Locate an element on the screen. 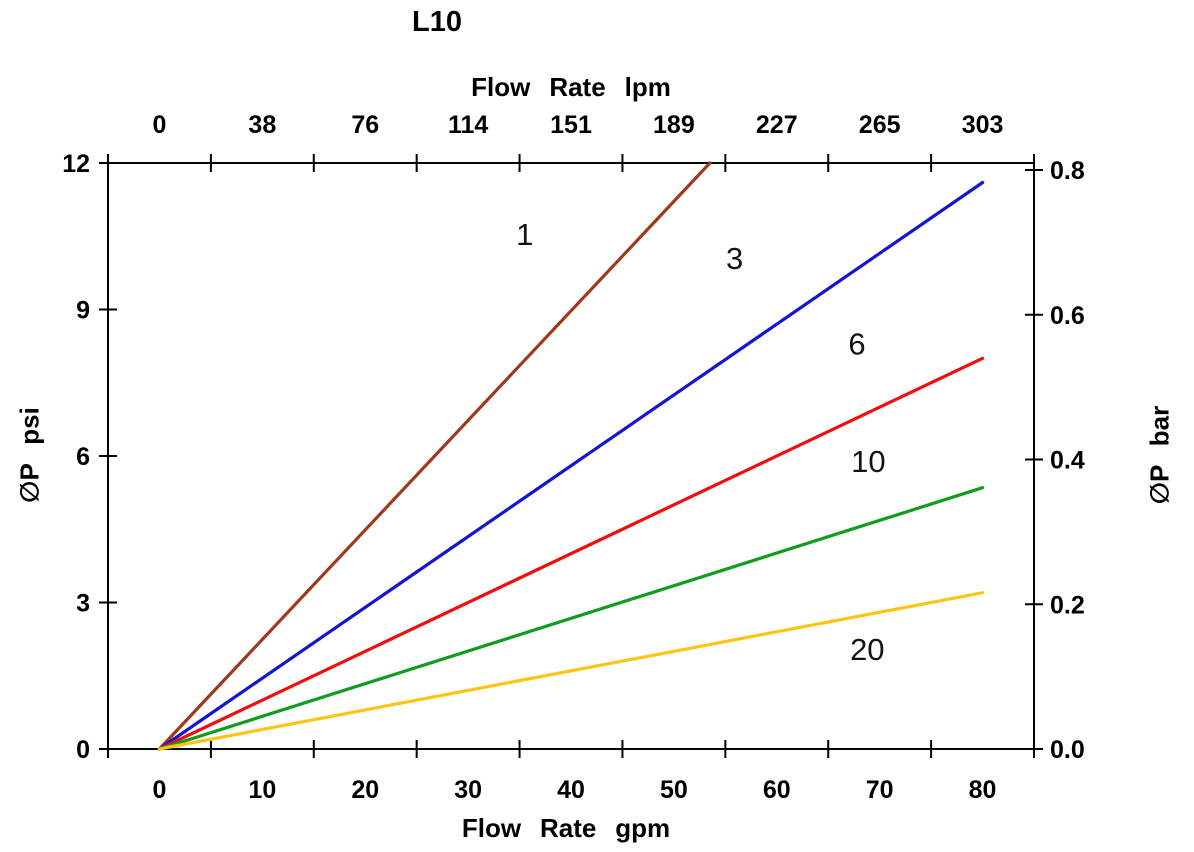 This screenshot has height=852, width=1194. right-tick-label: 0.8 is located at coordinates (1067, 171).